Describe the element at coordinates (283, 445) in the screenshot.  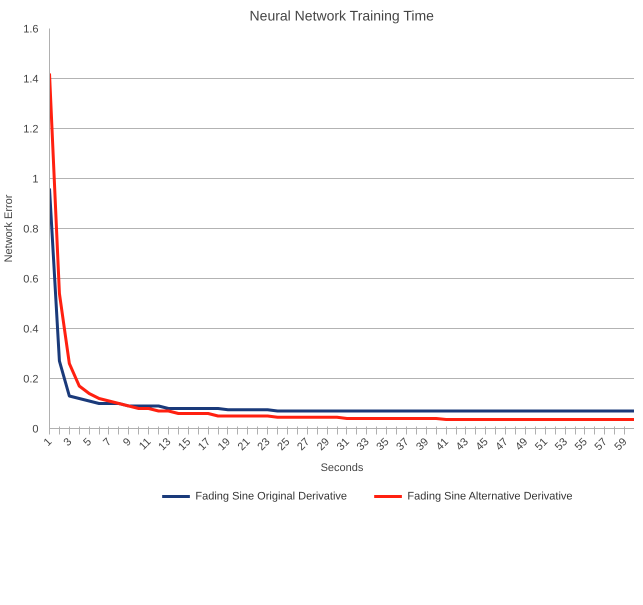
I see `x-tick-label: 25` at that location.